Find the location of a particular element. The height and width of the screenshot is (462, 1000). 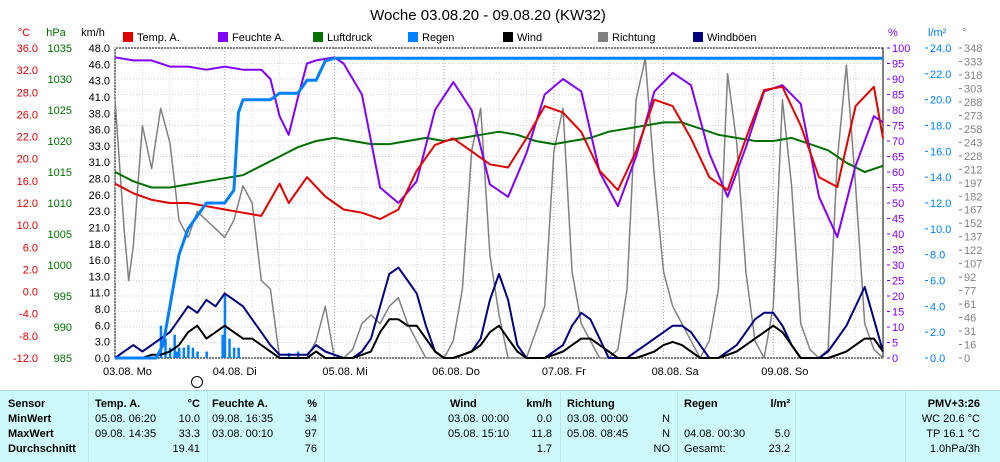

tick-label-wind: 16.0 is located at coordinates (99, 261).